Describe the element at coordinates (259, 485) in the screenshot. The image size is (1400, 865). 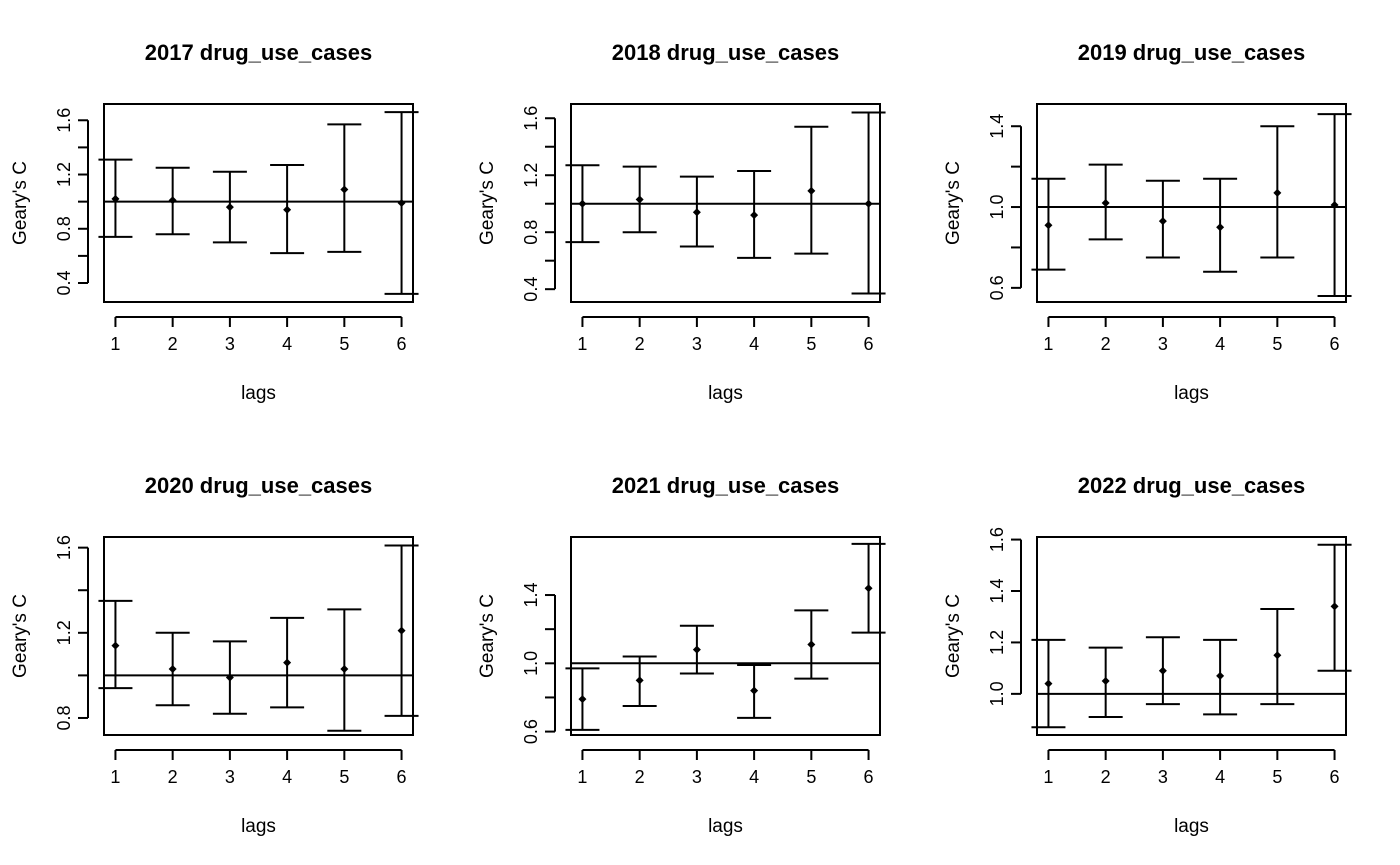
I see `chart-title: 2020 drug_use_cases` at that location.